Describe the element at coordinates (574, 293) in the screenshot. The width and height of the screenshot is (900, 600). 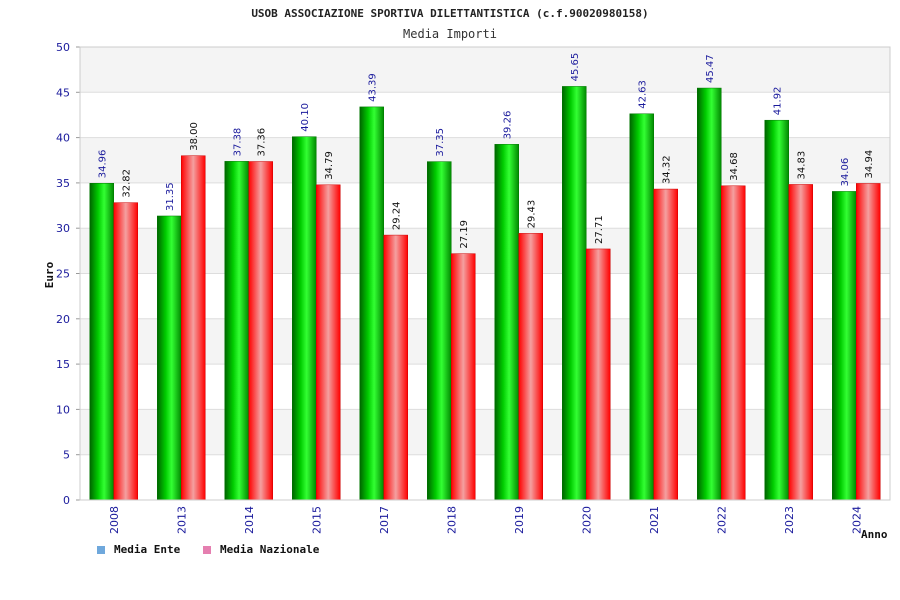
I see `bar-media-ente-2020` at that location.